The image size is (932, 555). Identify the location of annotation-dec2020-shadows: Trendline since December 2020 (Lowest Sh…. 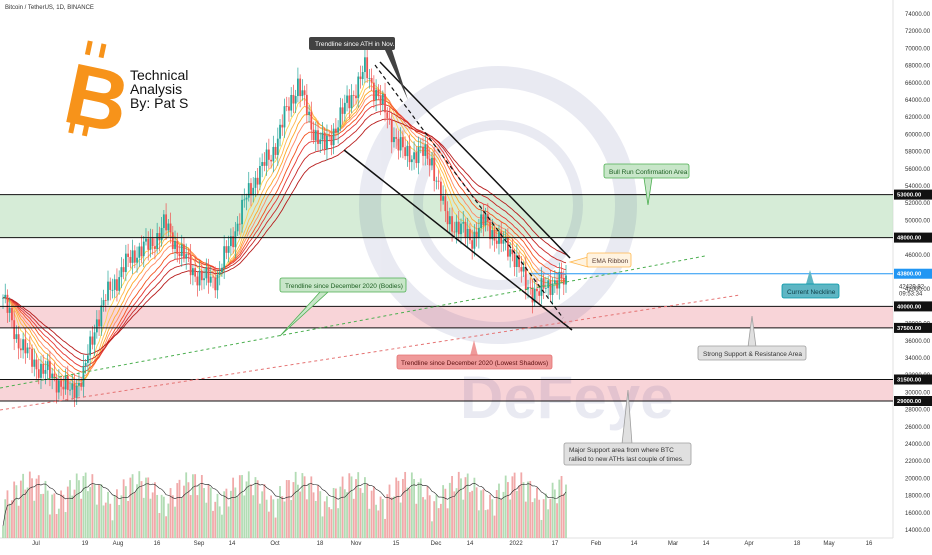
(474, 355).